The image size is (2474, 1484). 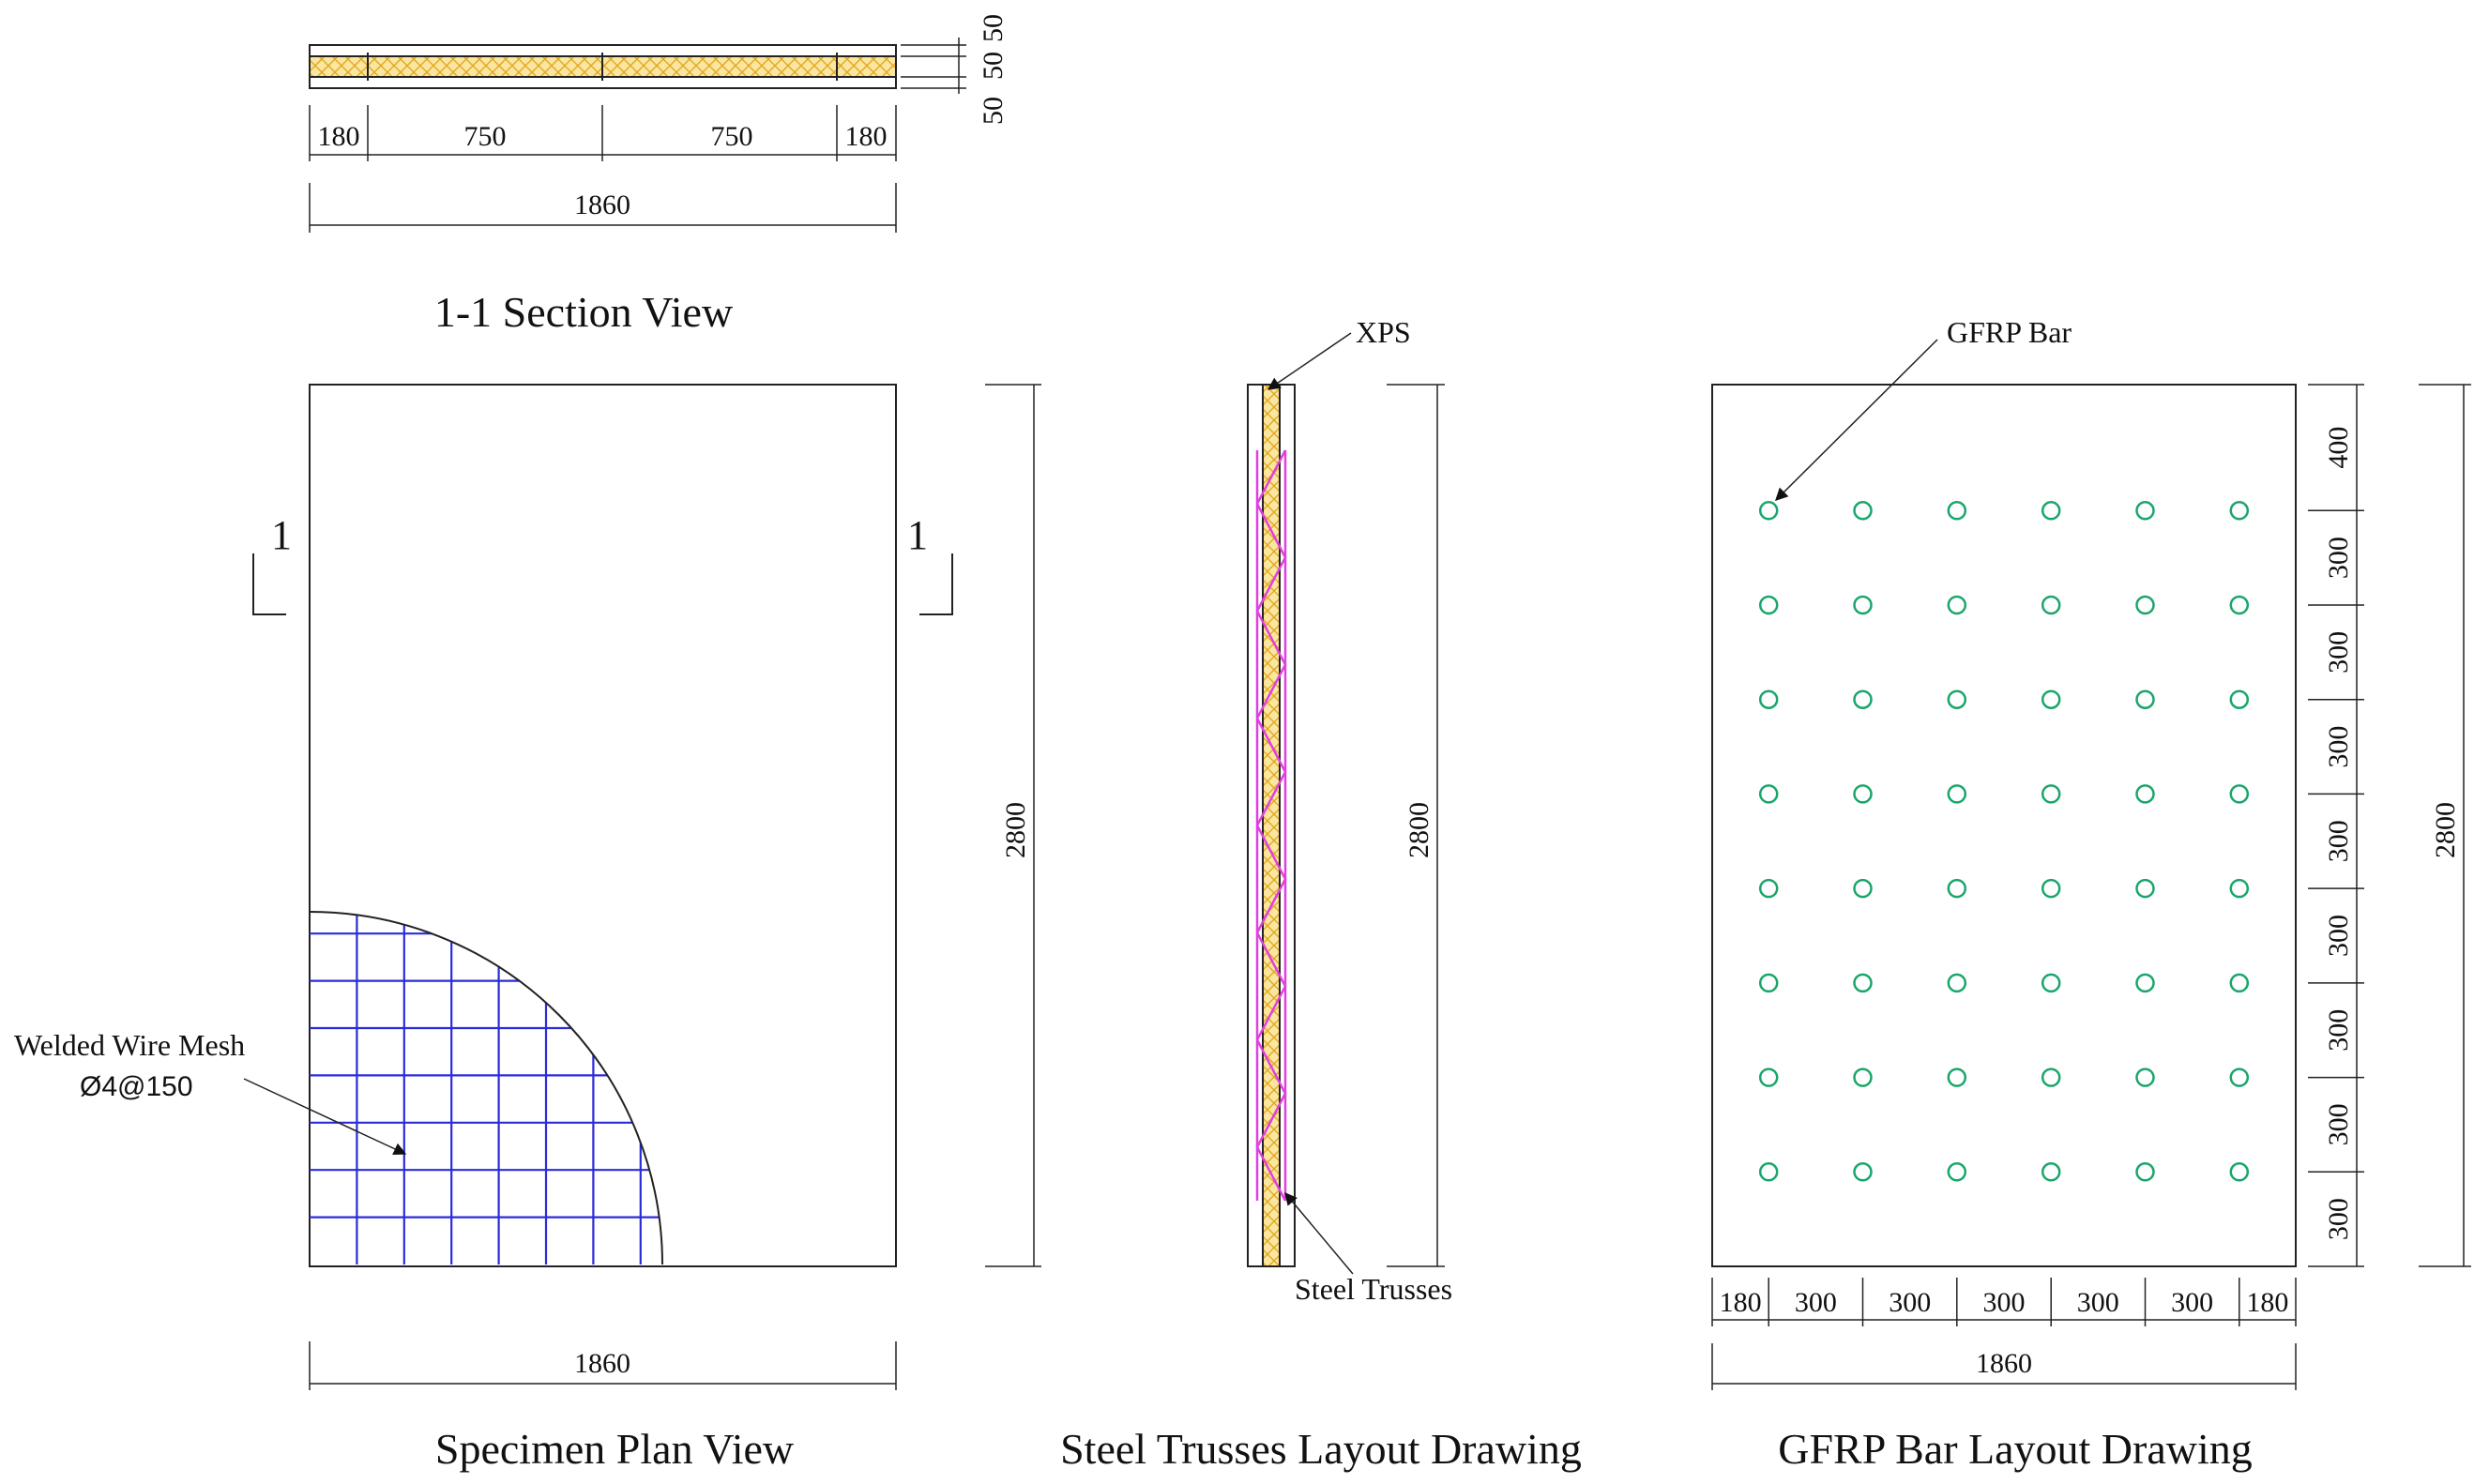 I want to click on section-mark-right: 1, so click(x=930, y=564).